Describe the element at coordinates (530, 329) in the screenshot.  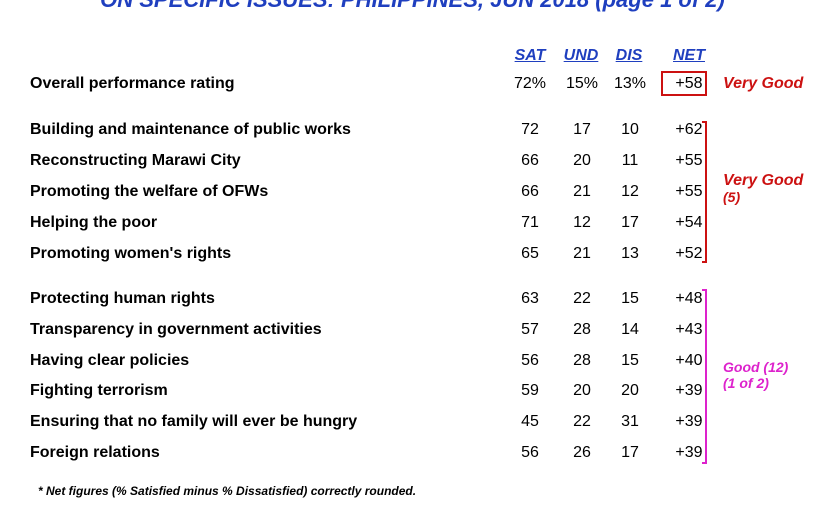
I see `sat-value: 57` at that location.